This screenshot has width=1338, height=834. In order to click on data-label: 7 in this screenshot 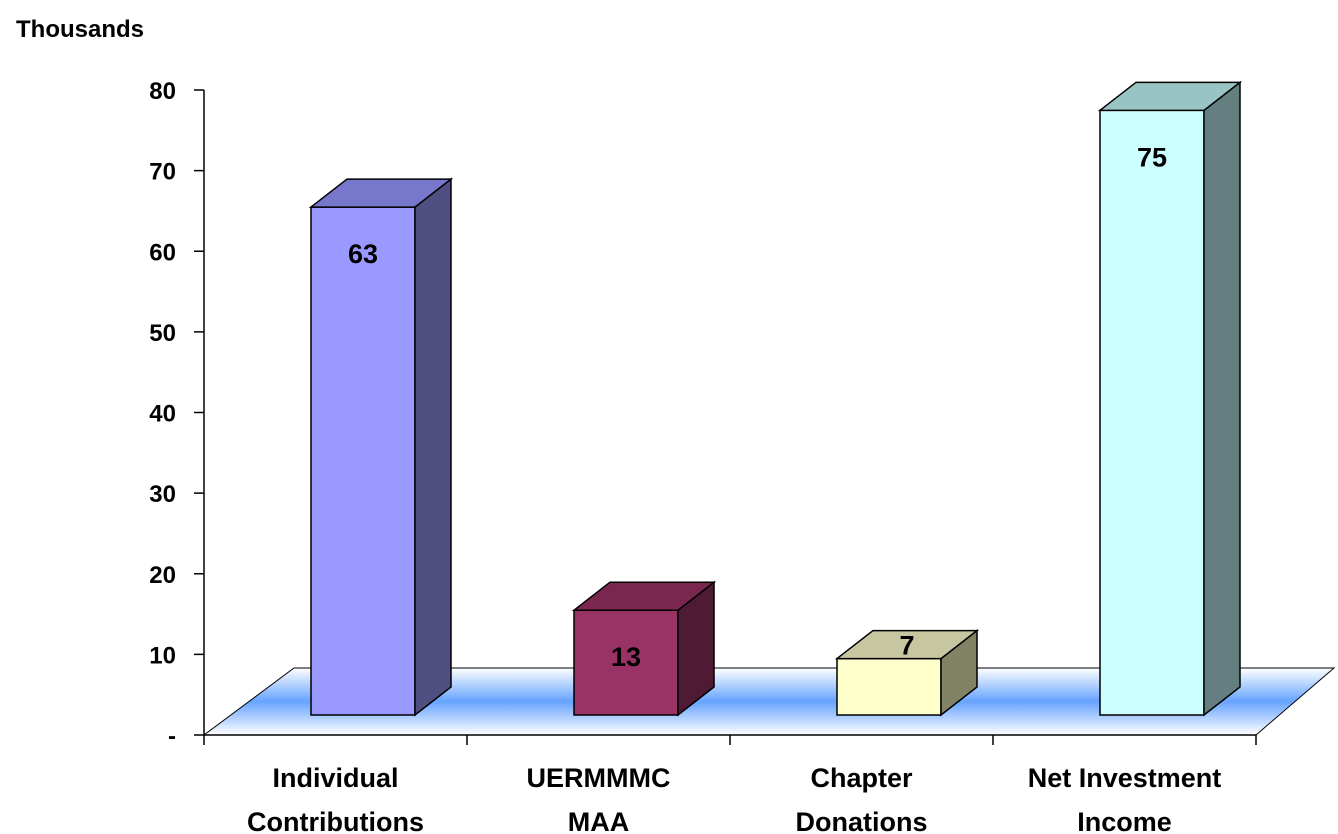, I will do `click(906, 646)`.